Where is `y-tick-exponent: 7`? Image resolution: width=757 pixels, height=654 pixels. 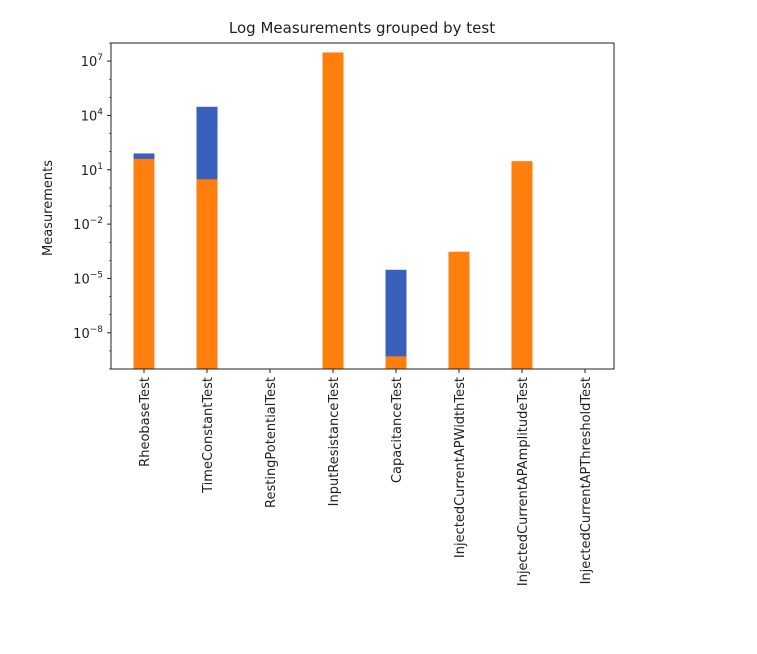 y-tick-exponent: 7 is located at coordinates (100, 58).